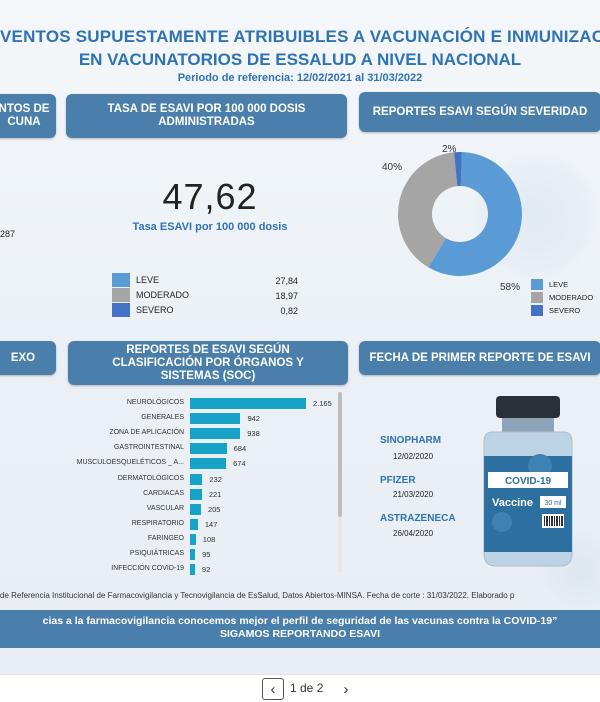 Image resolution: width=600 pixels, height=702 pixels. I want to click on severity-legend-label: SEVERO, so click(565, 310).